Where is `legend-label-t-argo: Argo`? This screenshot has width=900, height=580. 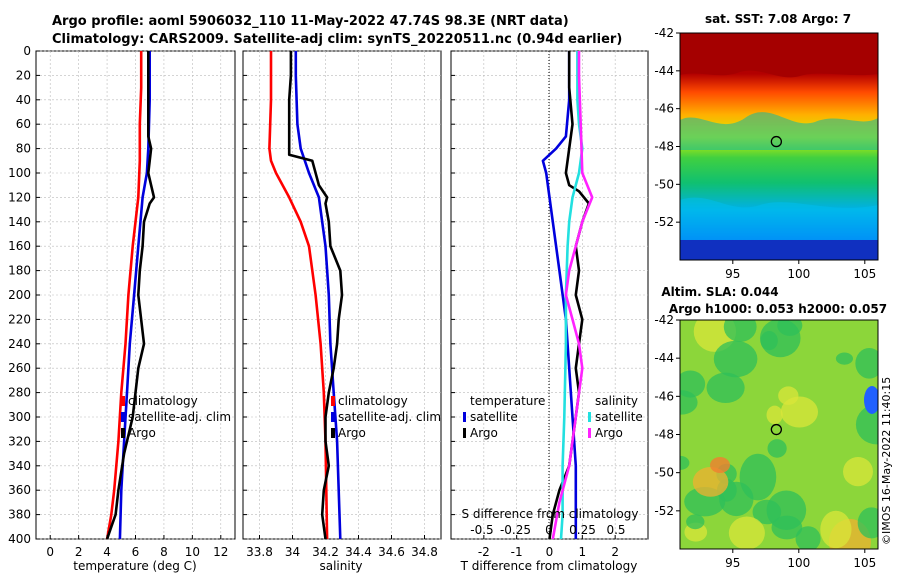
legend-label-t-argo: Argo is located at coordinates (484, 433).